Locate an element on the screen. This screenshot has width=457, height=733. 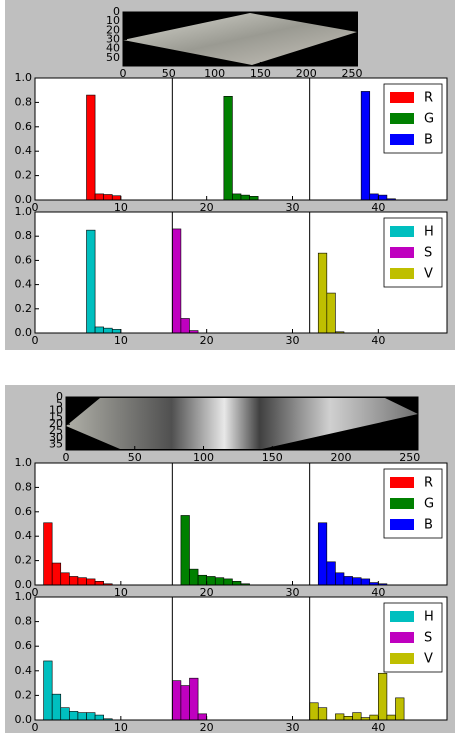
y-tick-label: 0 is located at coordinates (116, 11).